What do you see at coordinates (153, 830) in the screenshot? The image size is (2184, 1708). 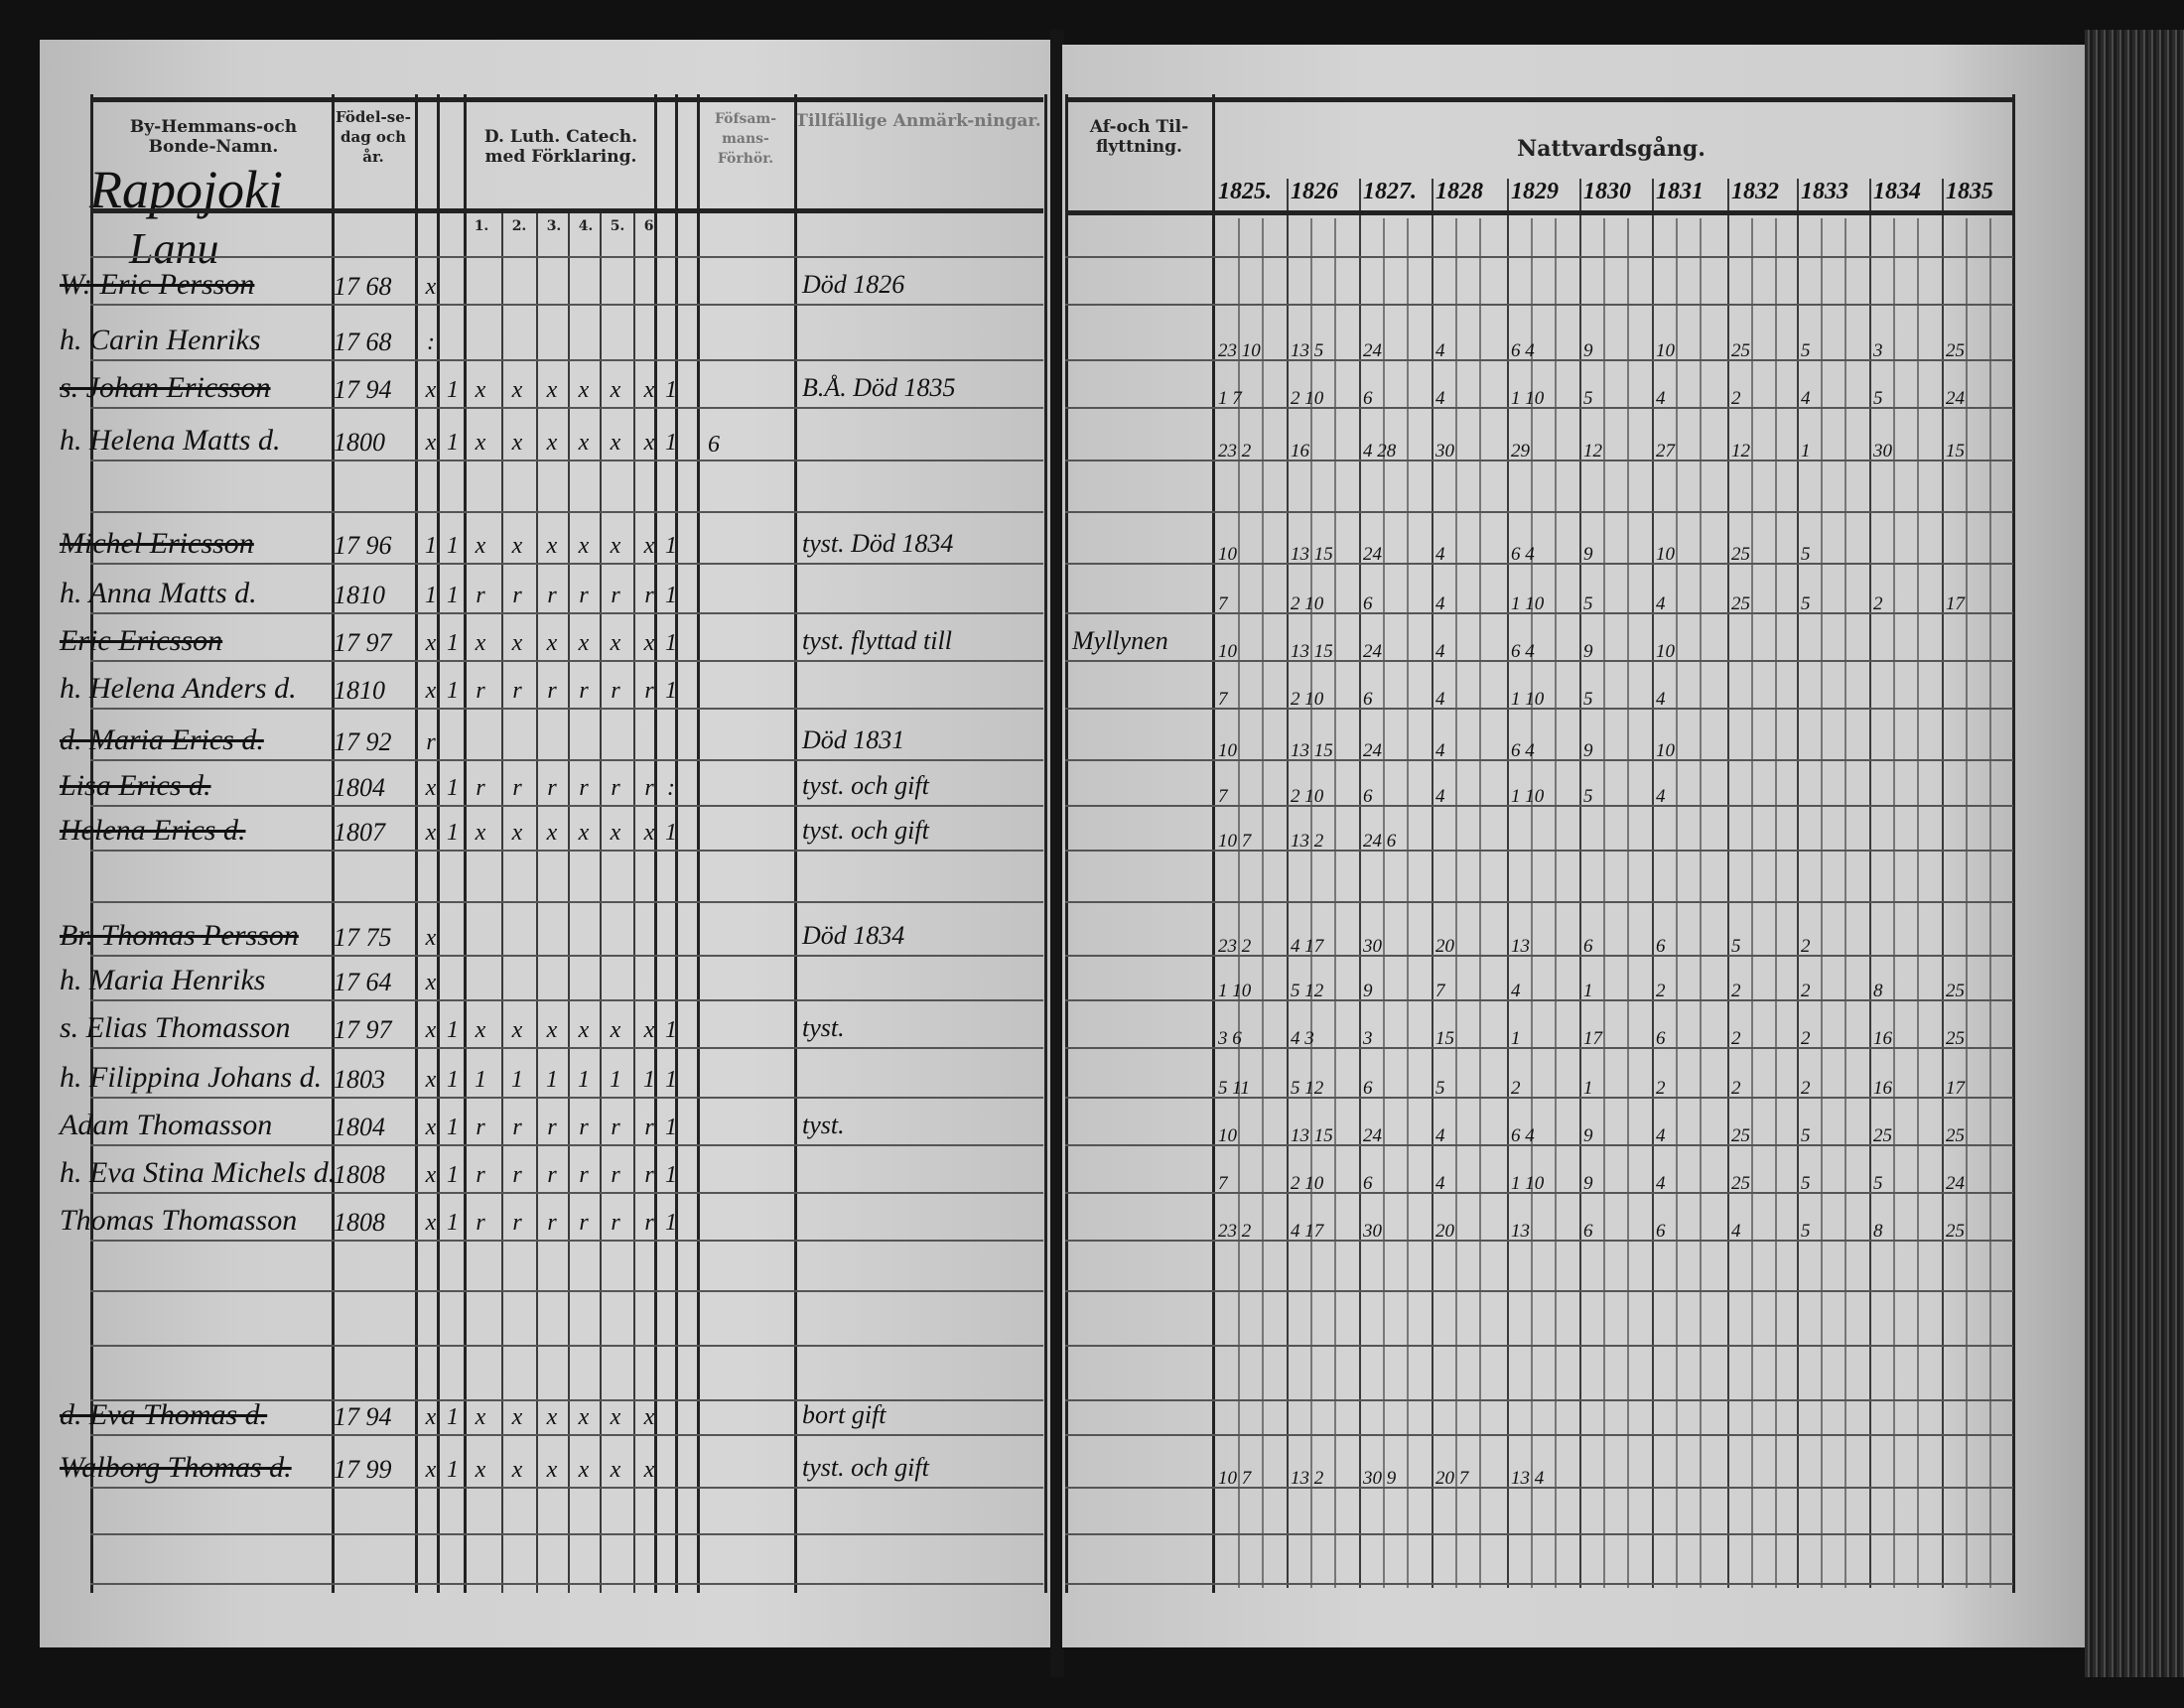 I see `person-name: Helena Erics d.` at bounding box center [153, 830].